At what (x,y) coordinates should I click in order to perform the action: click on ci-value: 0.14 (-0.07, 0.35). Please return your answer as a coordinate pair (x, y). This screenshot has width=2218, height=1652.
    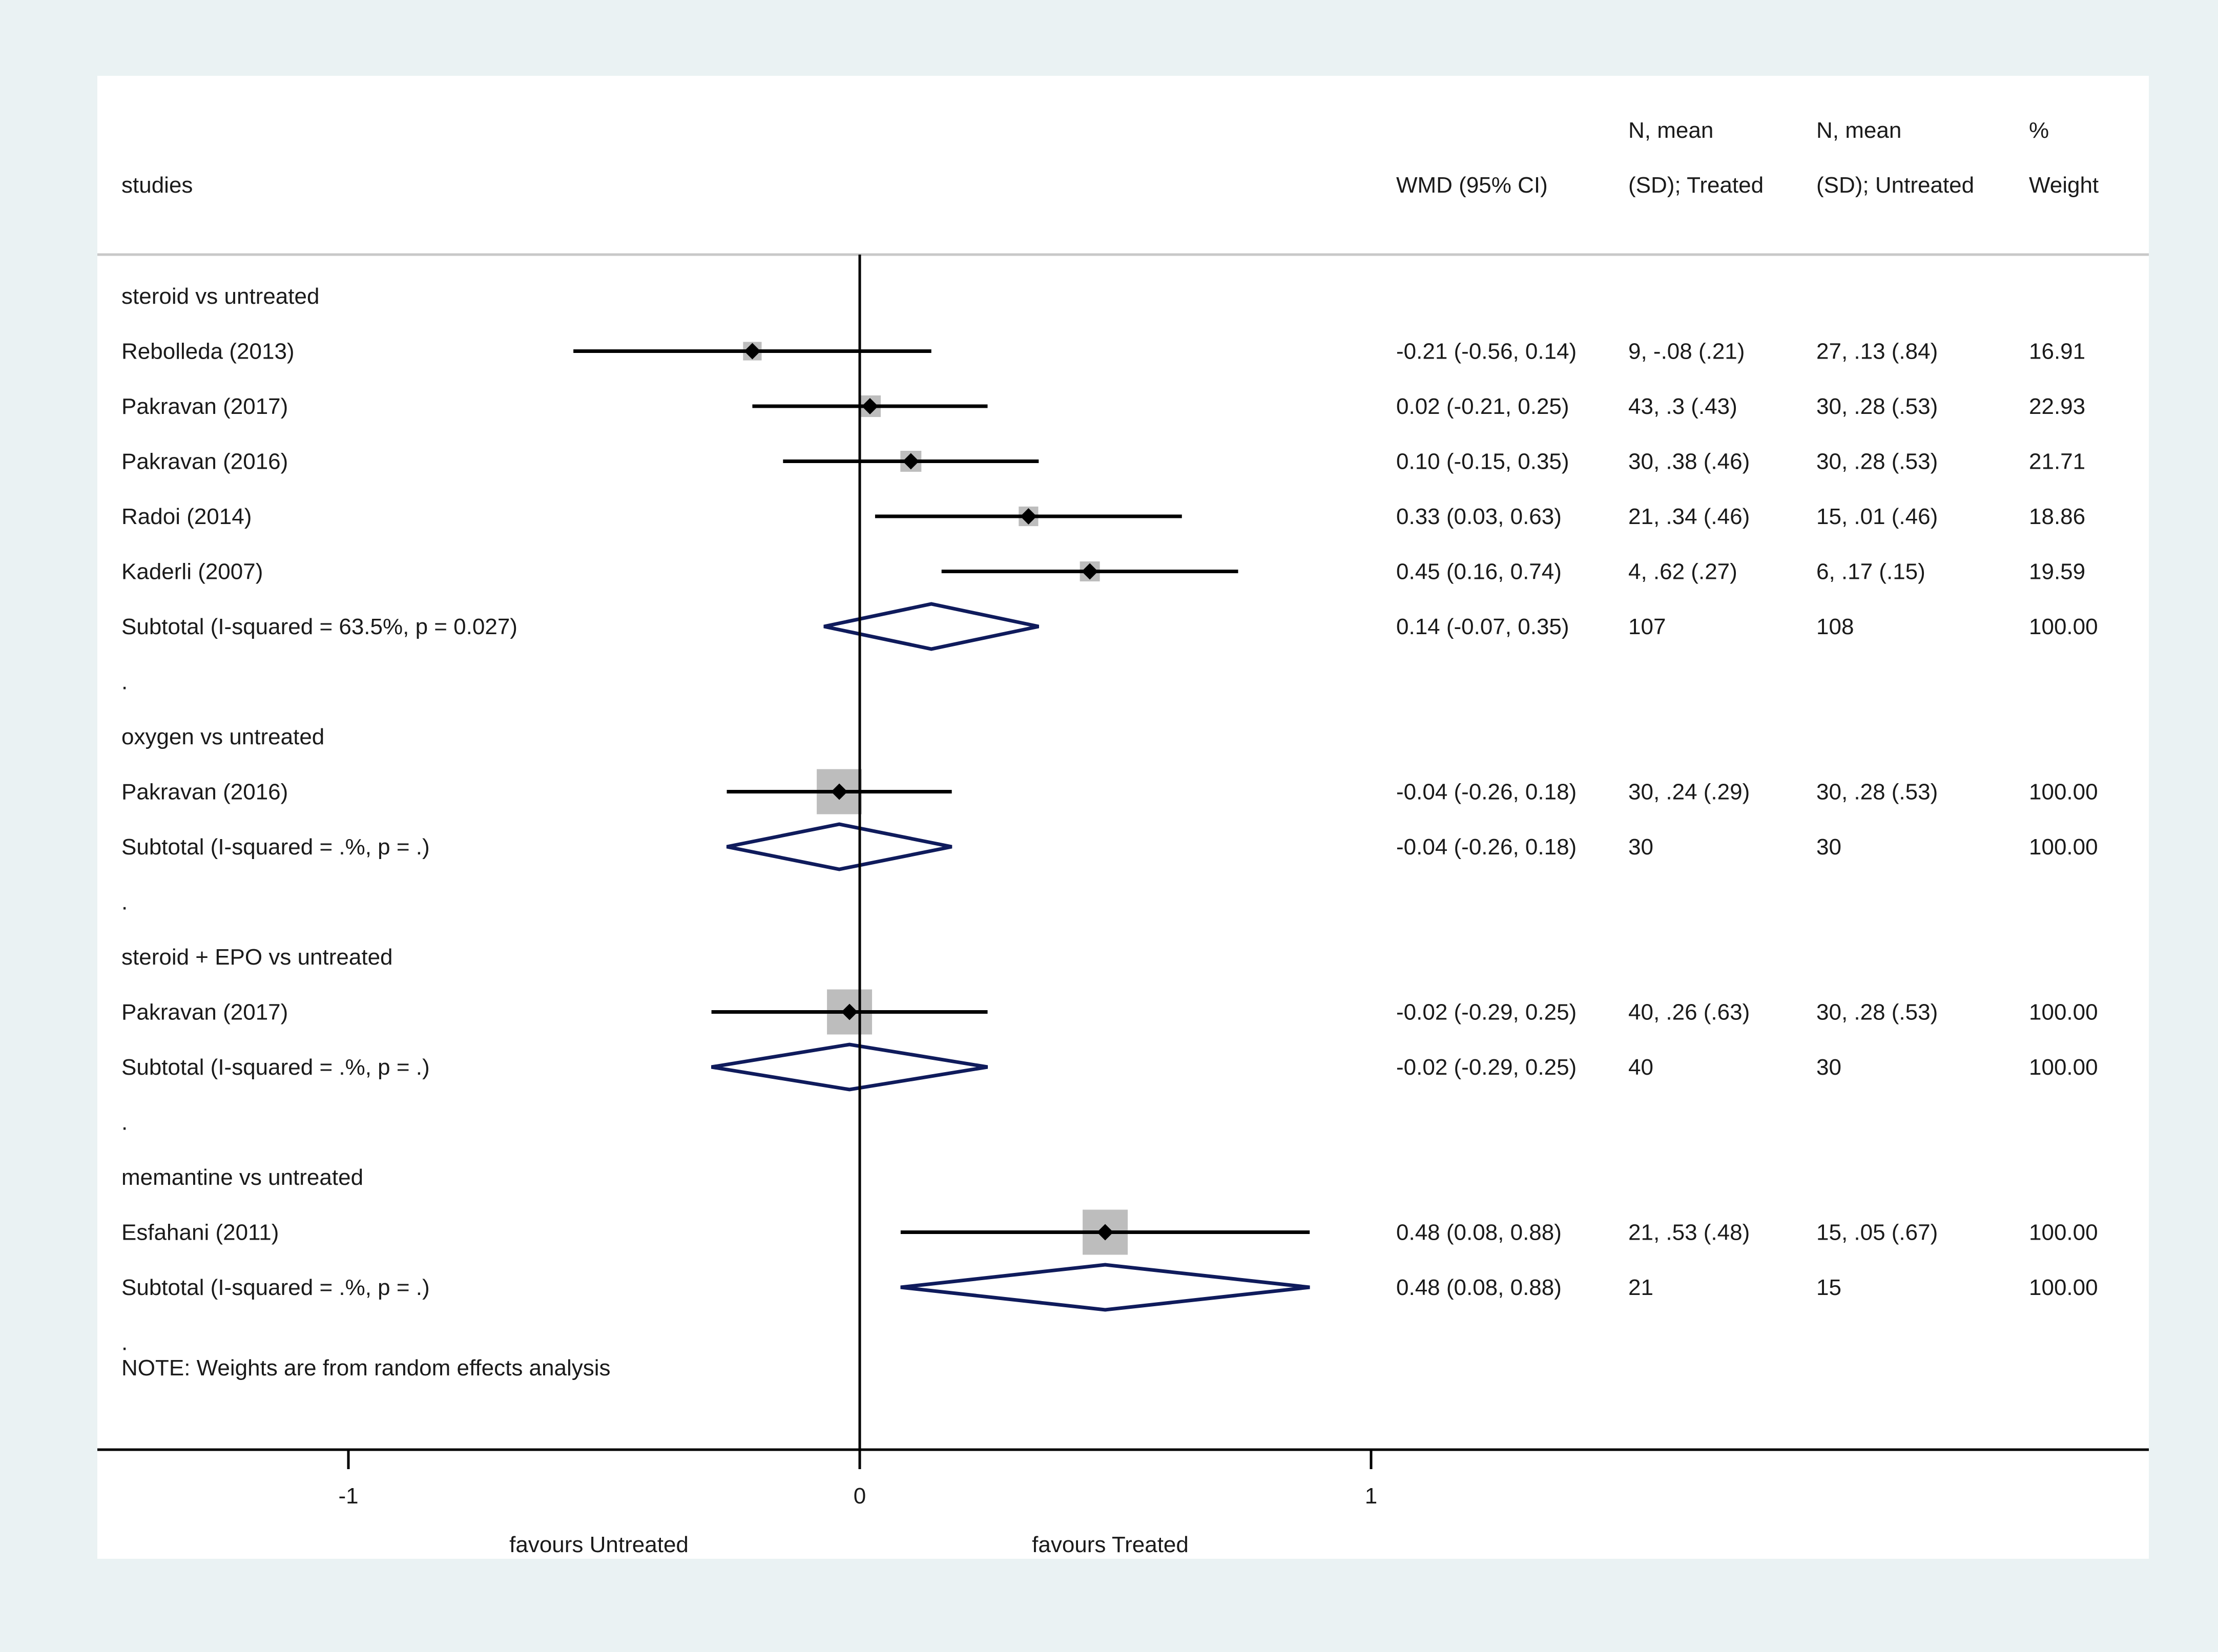
    Looking at the image, I should click on (1483, 626).